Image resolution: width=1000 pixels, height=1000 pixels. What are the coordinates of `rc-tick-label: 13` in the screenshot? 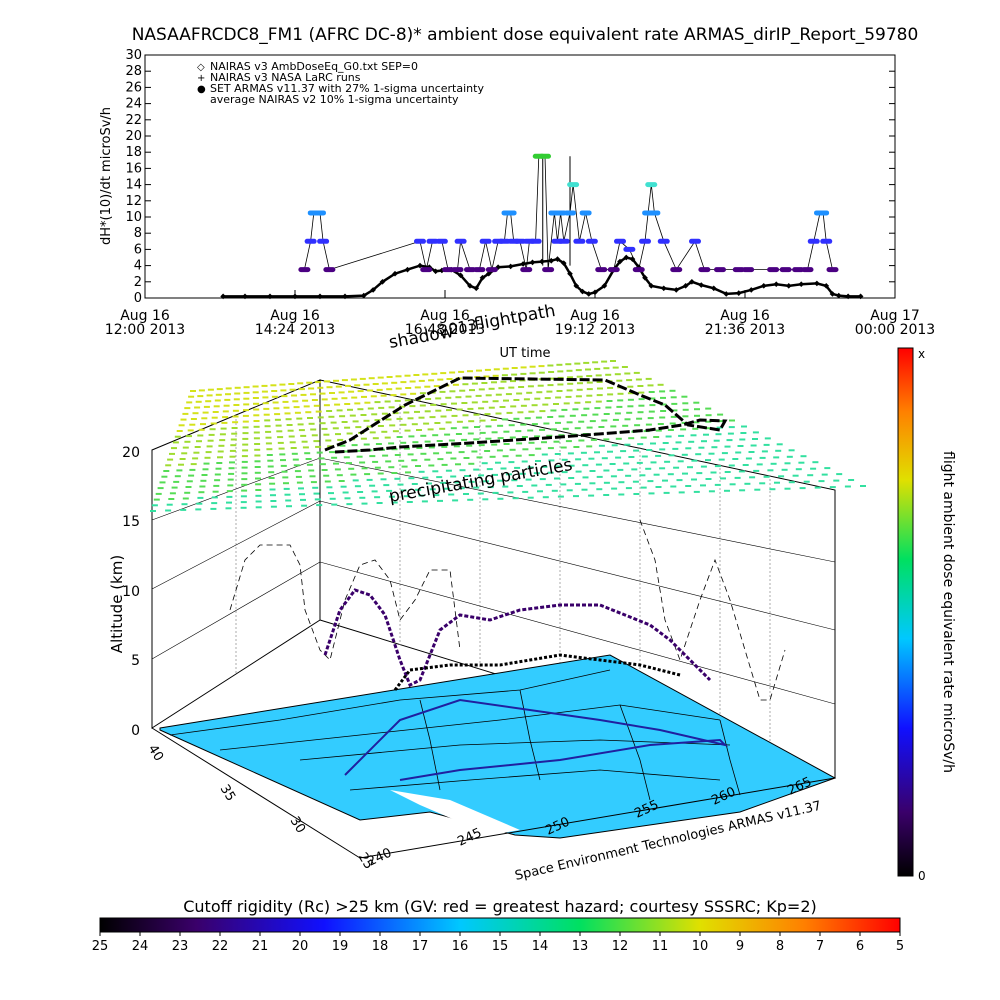 It's located at (580, 946).